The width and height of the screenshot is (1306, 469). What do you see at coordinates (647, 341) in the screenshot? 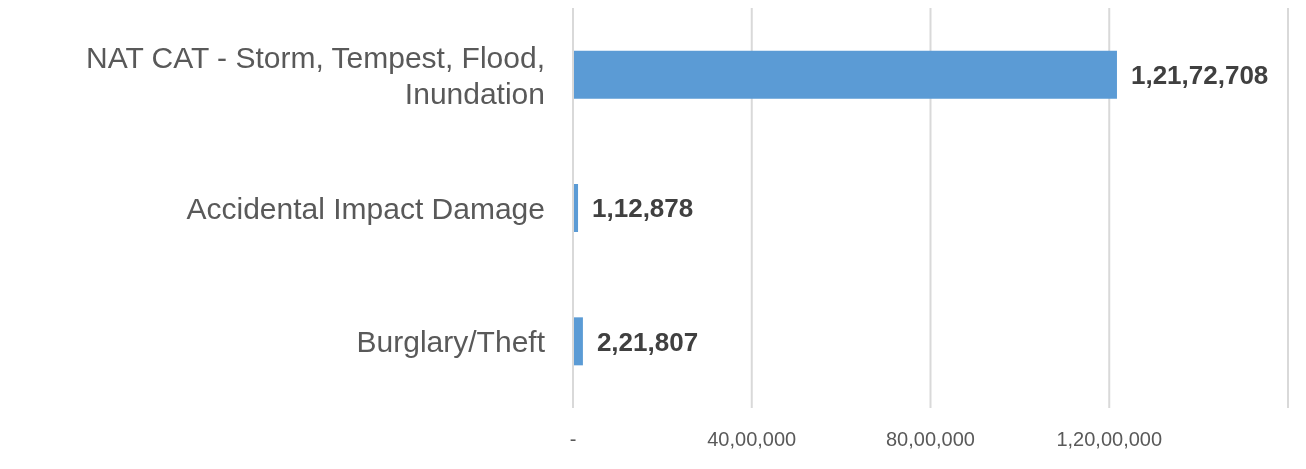
I see `data-label: 2,21,807` at bounding box center [647, 341].